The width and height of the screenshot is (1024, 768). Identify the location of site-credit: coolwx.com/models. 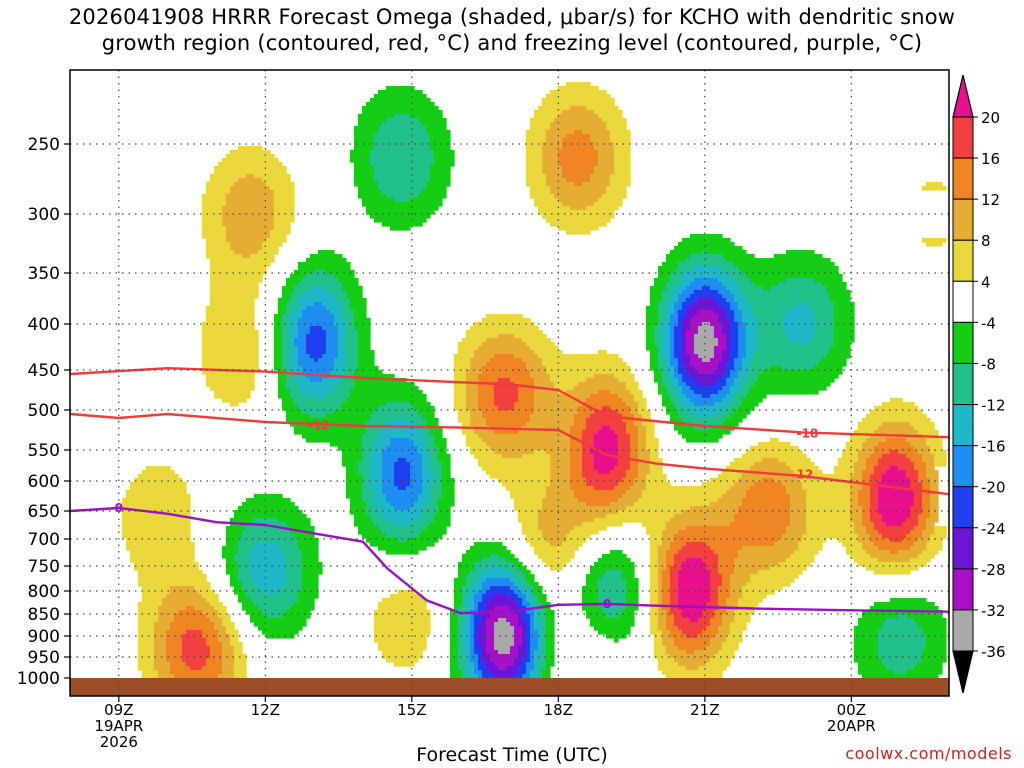
(928, 753).